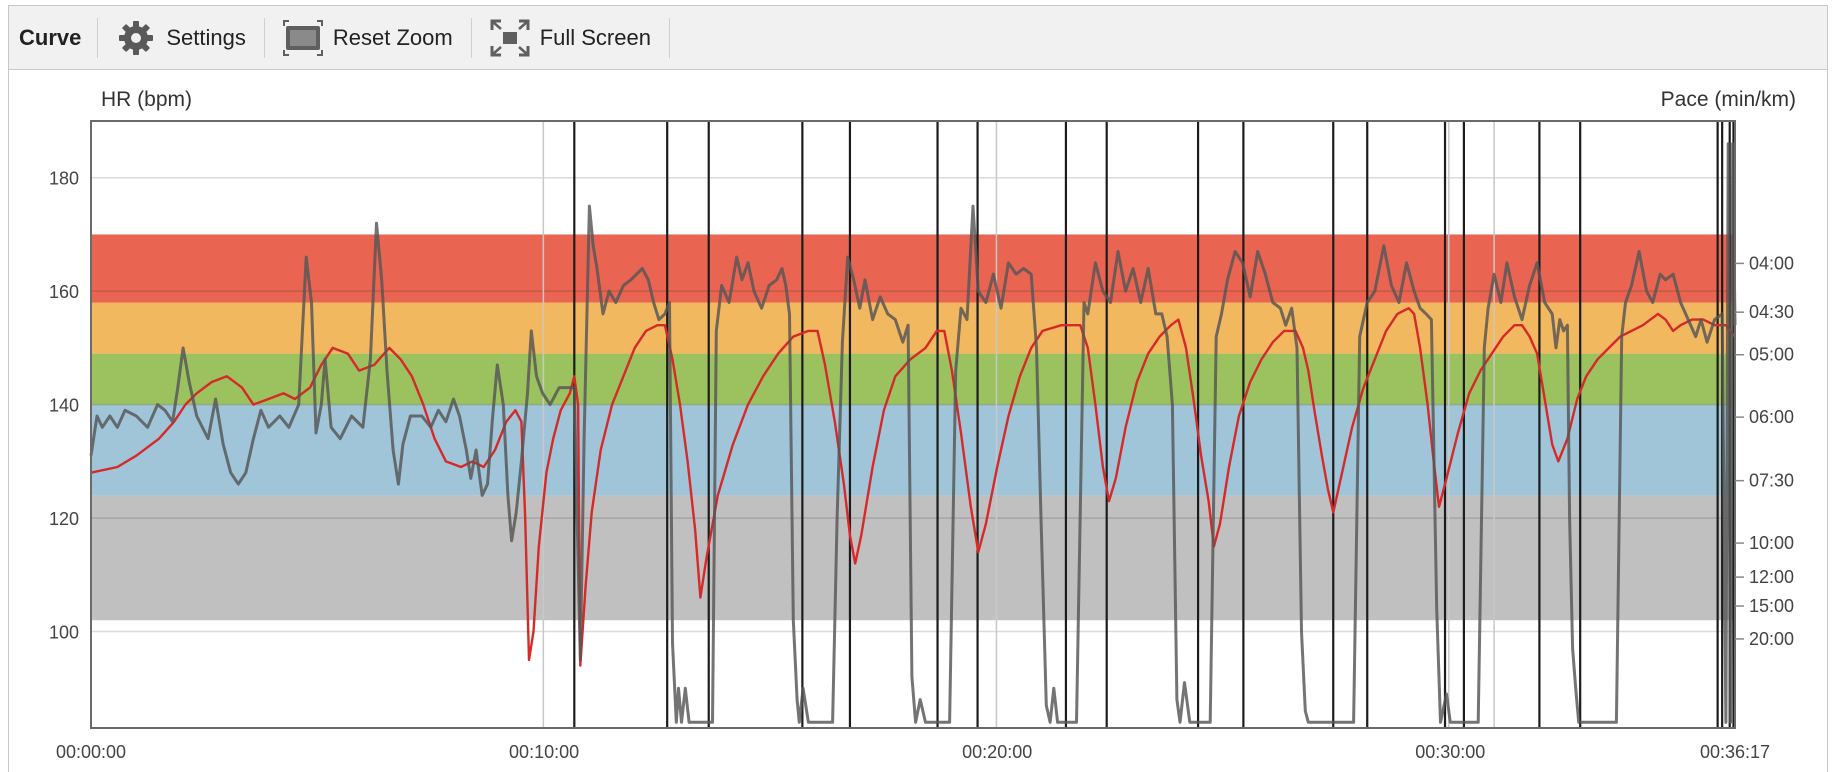 The height and width of the screenshot is (772, 1836). Describe the element at coordinates (1771, 417) in the screenshot. I see `y-right-tick-label: 06:00` at that location.